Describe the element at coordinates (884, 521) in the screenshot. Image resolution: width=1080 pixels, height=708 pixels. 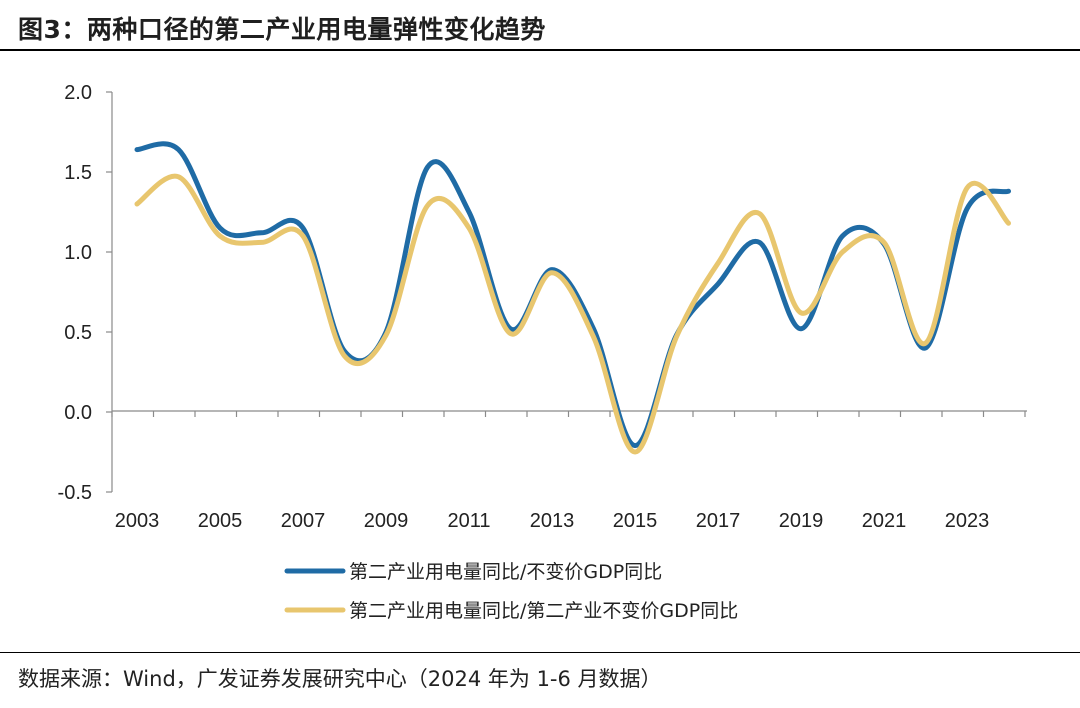
I see `x-tick-label: 2021` at that location.